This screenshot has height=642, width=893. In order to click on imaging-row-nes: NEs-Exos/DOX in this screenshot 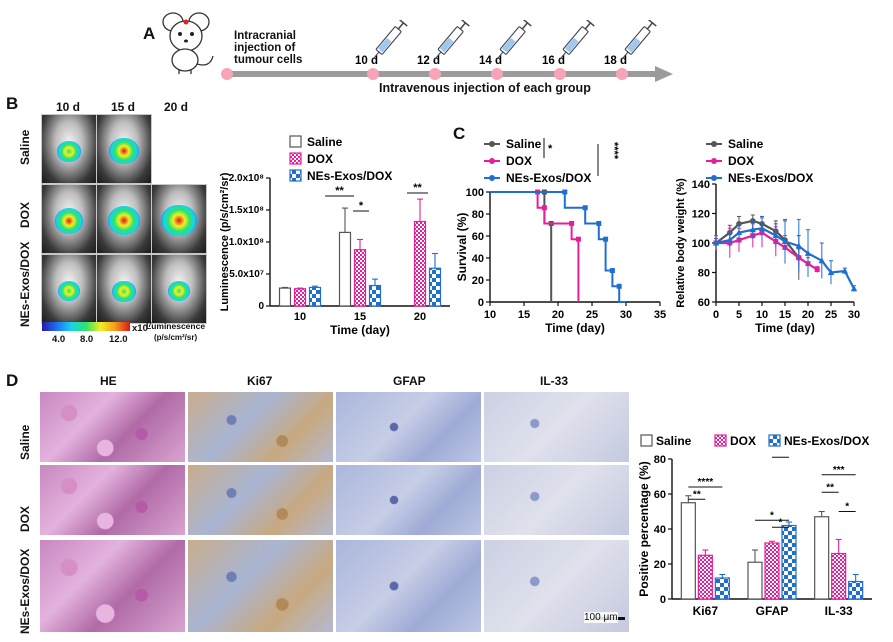, I will do `click(25, 284)`.